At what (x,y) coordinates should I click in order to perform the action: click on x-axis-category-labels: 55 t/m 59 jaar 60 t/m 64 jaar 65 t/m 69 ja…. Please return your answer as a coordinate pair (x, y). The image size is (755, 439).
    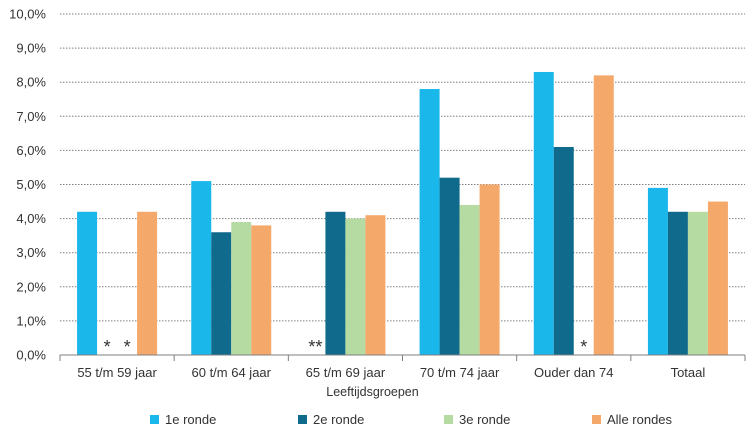
    Looking at the image, I should click on (391, 372).